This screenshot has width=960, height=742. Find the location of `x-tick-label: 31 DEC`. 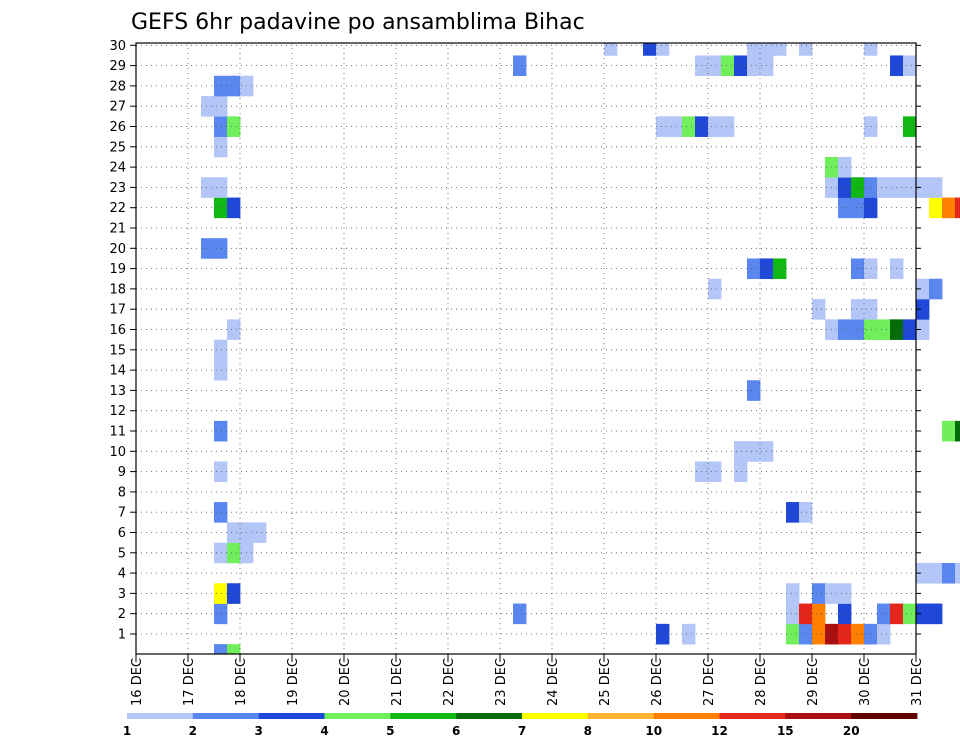

x-tick-label: 31 DEC is located at coordinates (917, 682).